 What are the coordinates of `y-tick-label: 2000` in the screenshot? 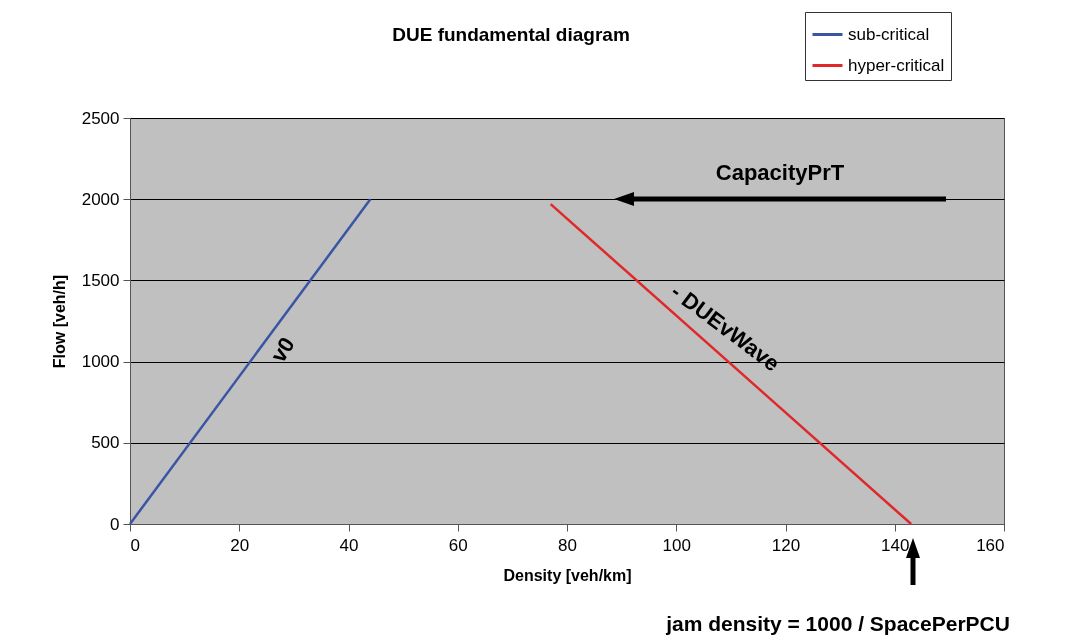 It's located at (100, 199).